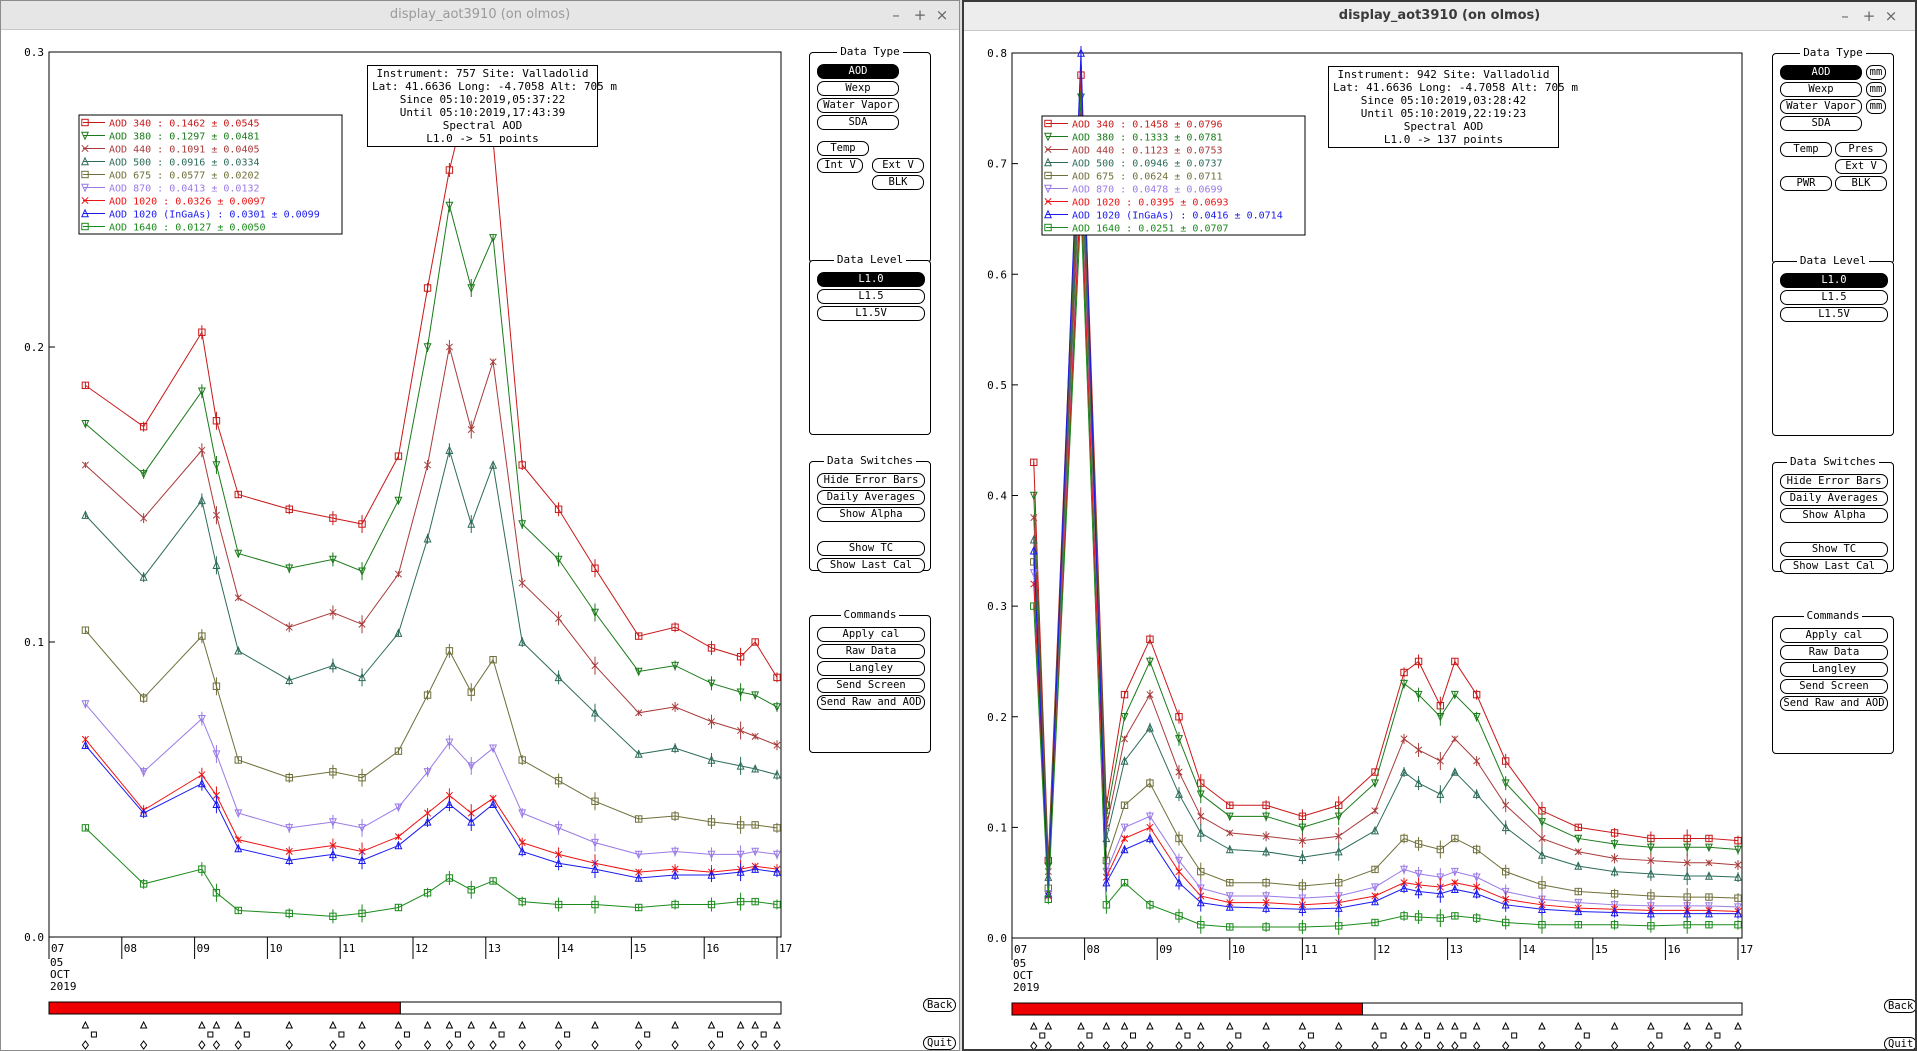 The width and height of the screenshot is (1917, 1051). I want to click on mm-button-3: mm, so click(1876, 106).